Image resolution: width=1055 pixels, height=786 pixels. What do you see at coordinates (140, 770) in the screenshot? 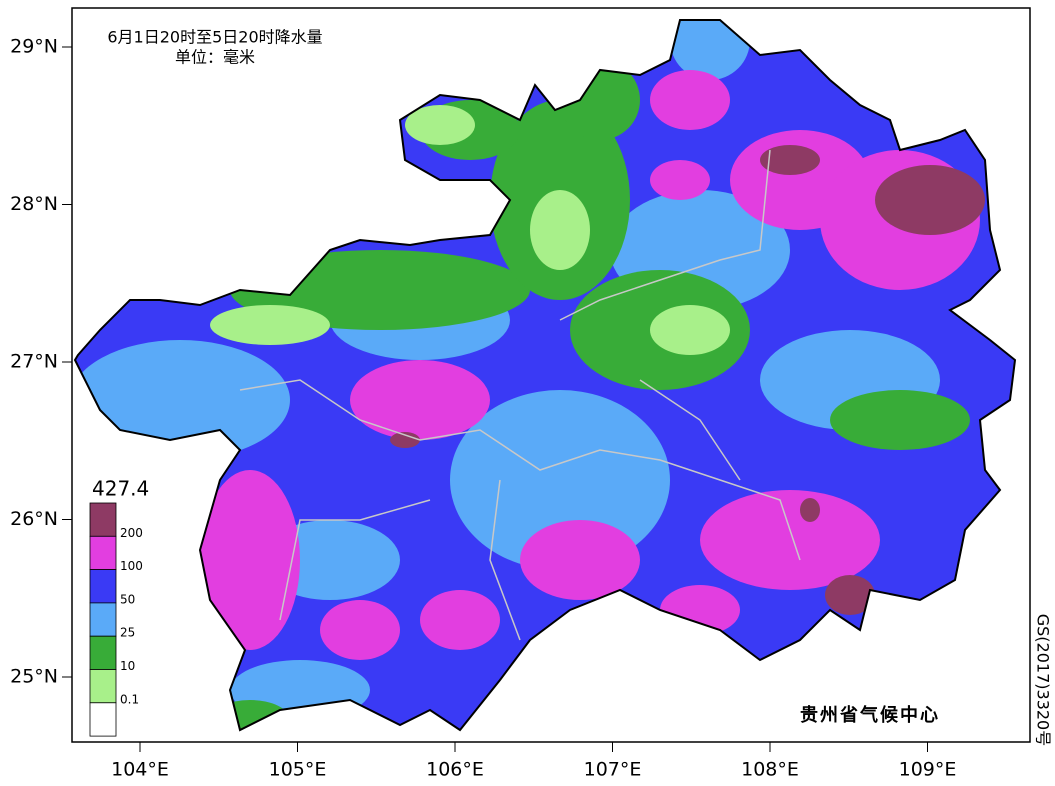
I see `lon-tick-label: 104°E` at bounding box center [140, 770].